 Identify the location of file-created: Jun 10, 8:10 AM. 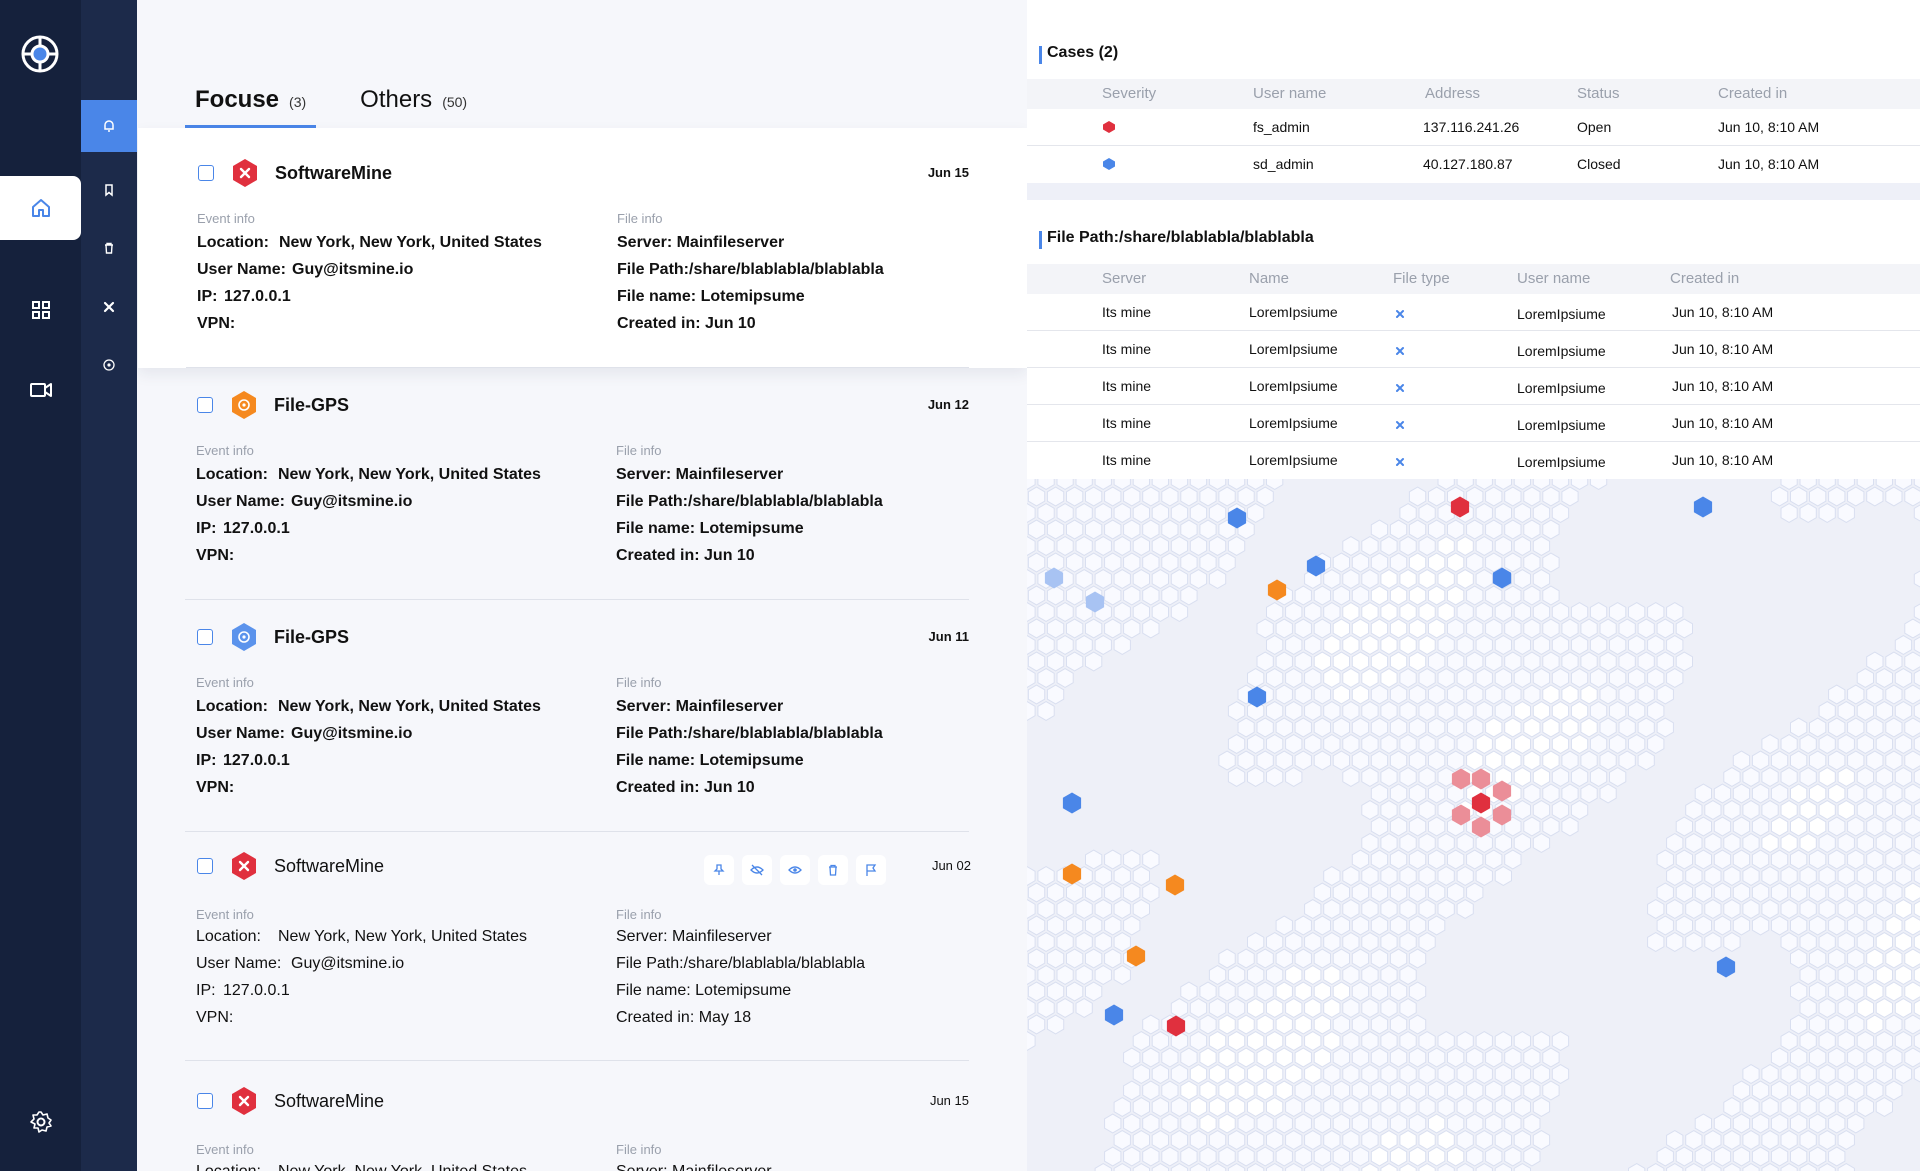
(1723, 349).